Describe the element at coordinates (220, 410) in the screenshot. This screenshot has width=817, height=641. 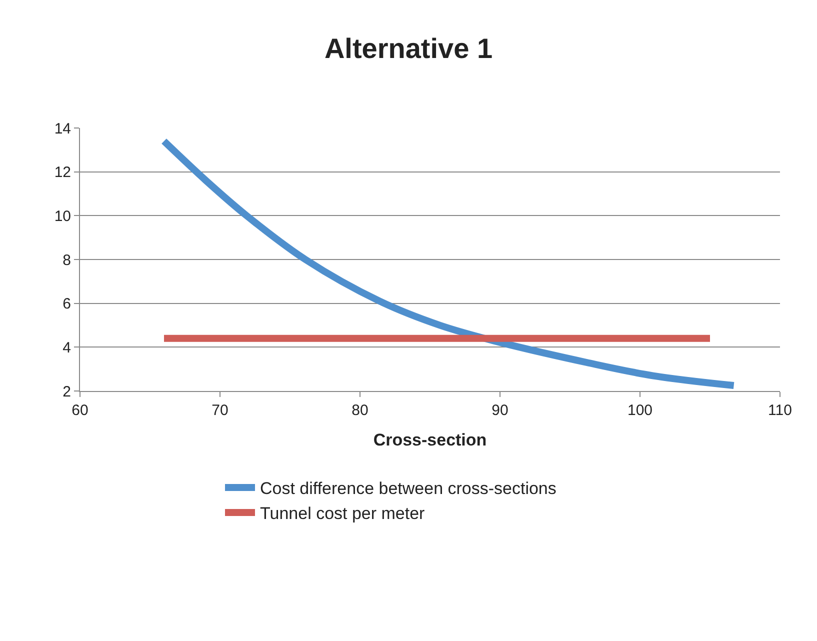
I see `x-tick-label: 70` at that location.